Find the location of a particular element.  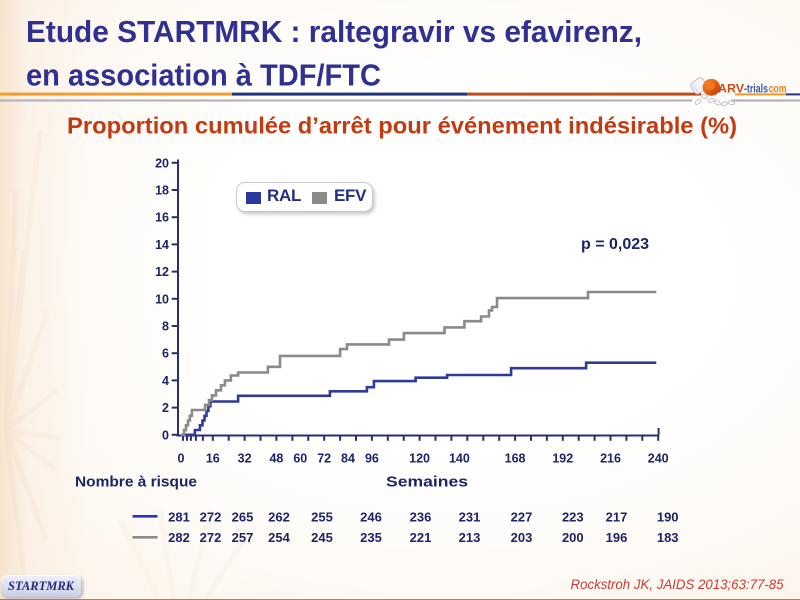

svg-text: 196 is located at coordinates (617, 537).